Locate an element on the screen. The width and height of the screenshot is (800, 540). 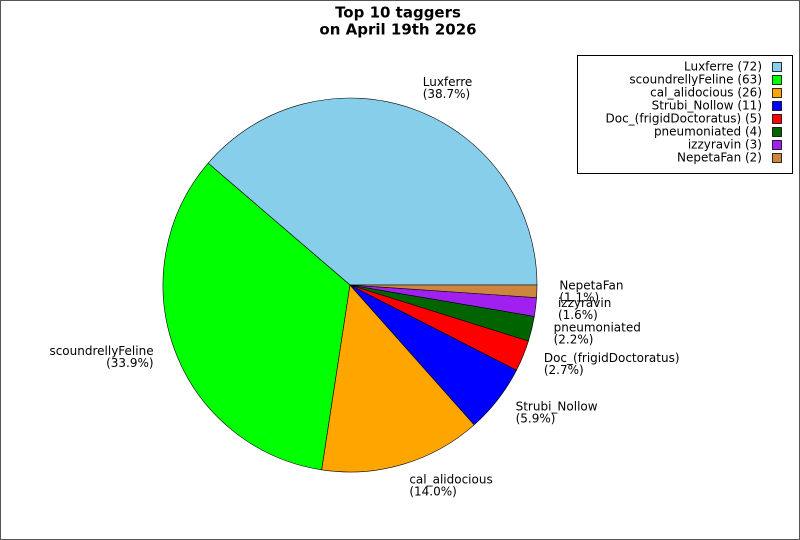
slice-percent: (38.7%) is located at coordinates (446, 94).